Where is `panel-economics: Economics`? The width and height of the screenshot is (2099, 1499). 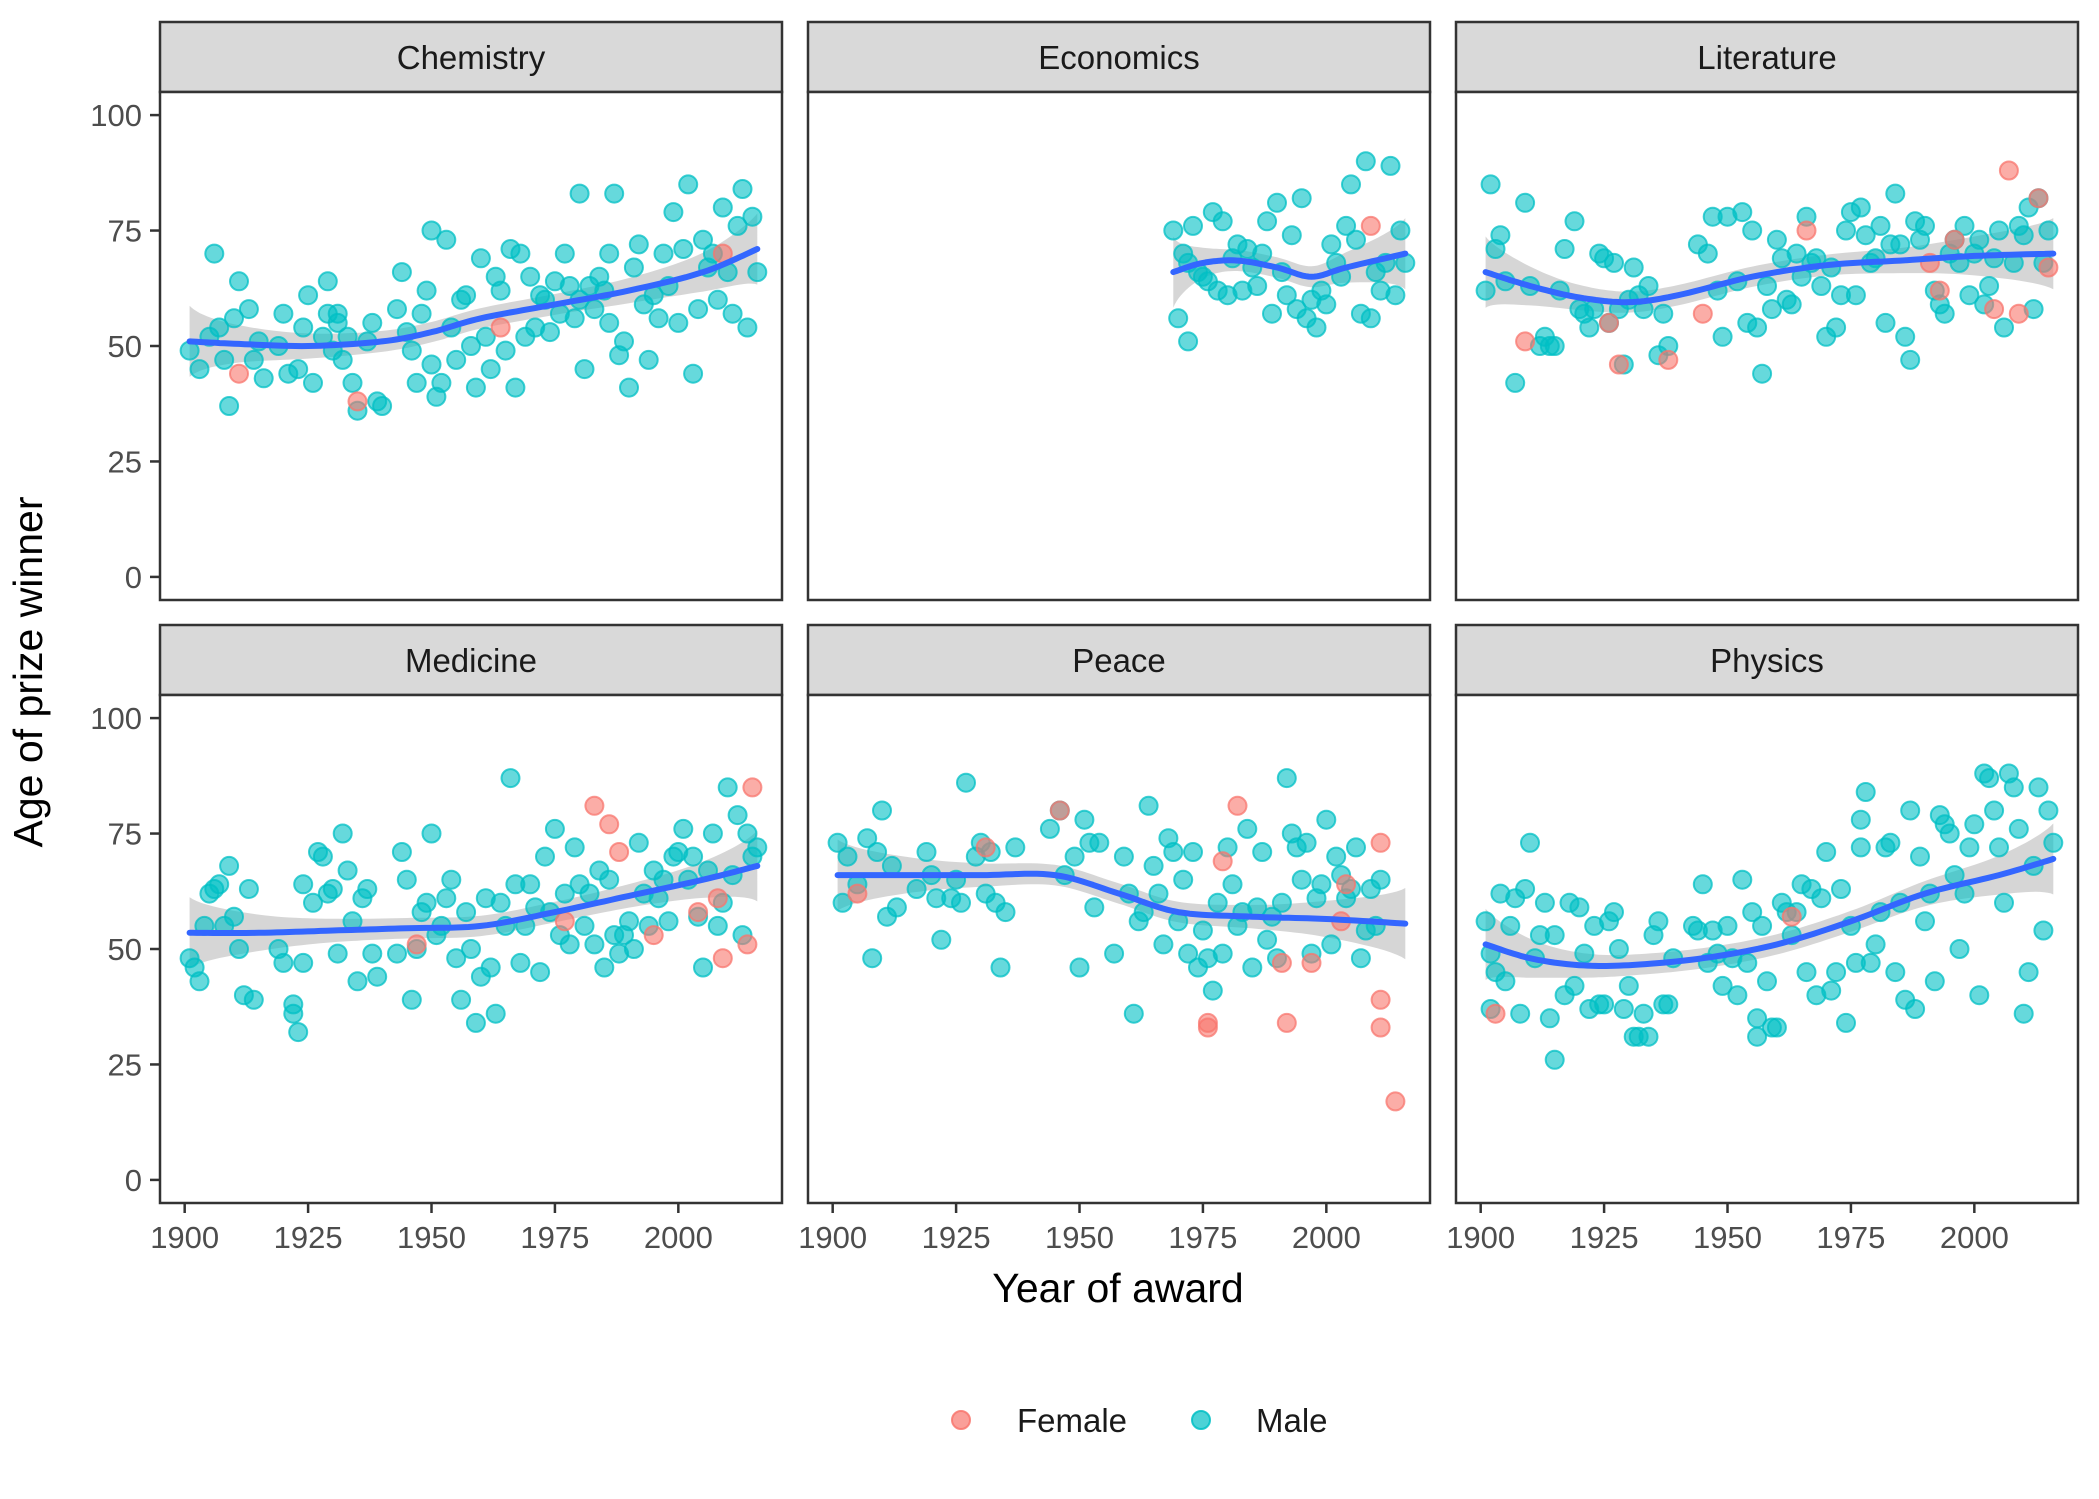
panel-economics: Economics is located at coordinates (1119, 311).